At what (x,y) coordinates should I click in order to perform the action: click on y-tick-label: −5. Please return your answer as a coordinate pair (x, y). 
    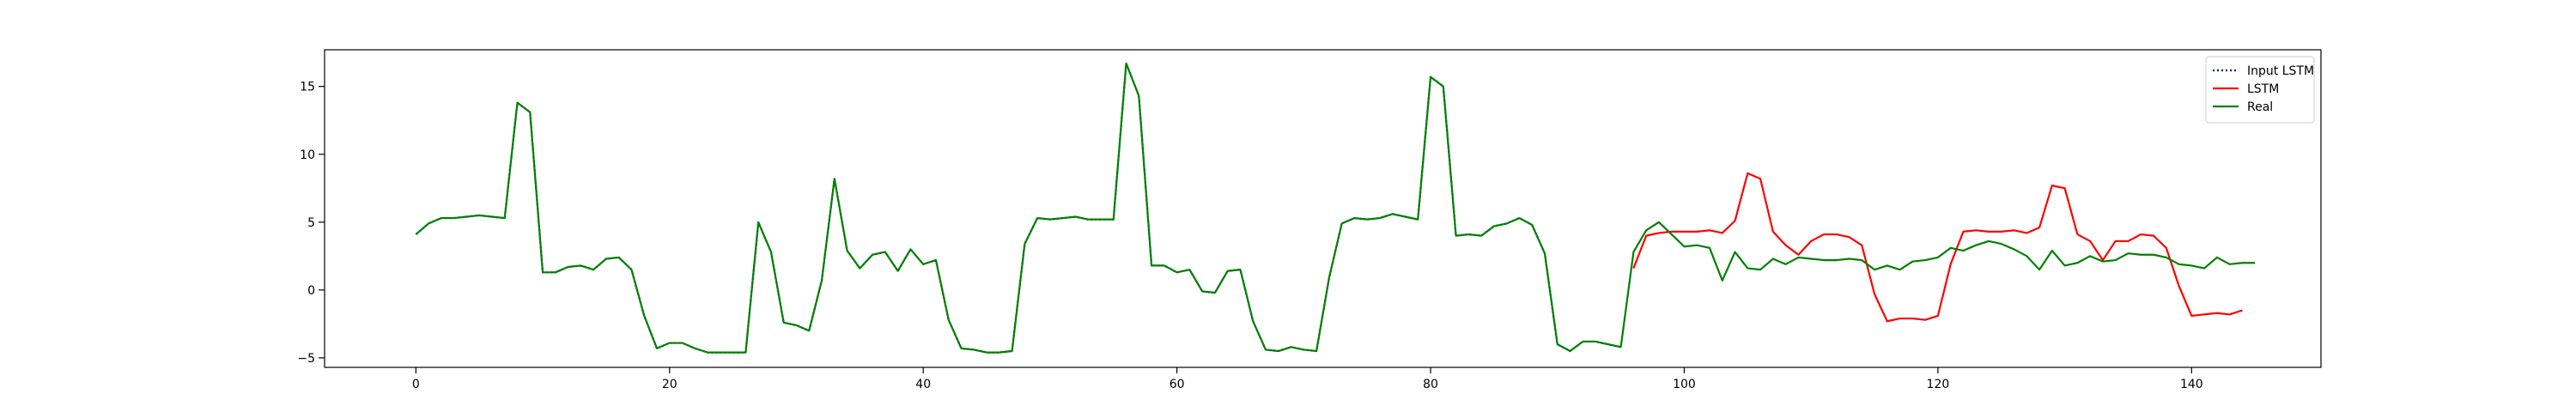
    Looking at the image, I should click on (306, 359).